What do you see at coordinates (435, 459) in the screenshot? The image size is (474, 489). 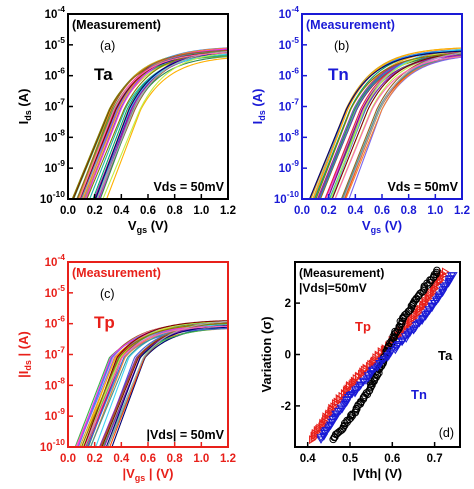 I see `x-tick-label: 0.7` at bounding box center [435, 459].